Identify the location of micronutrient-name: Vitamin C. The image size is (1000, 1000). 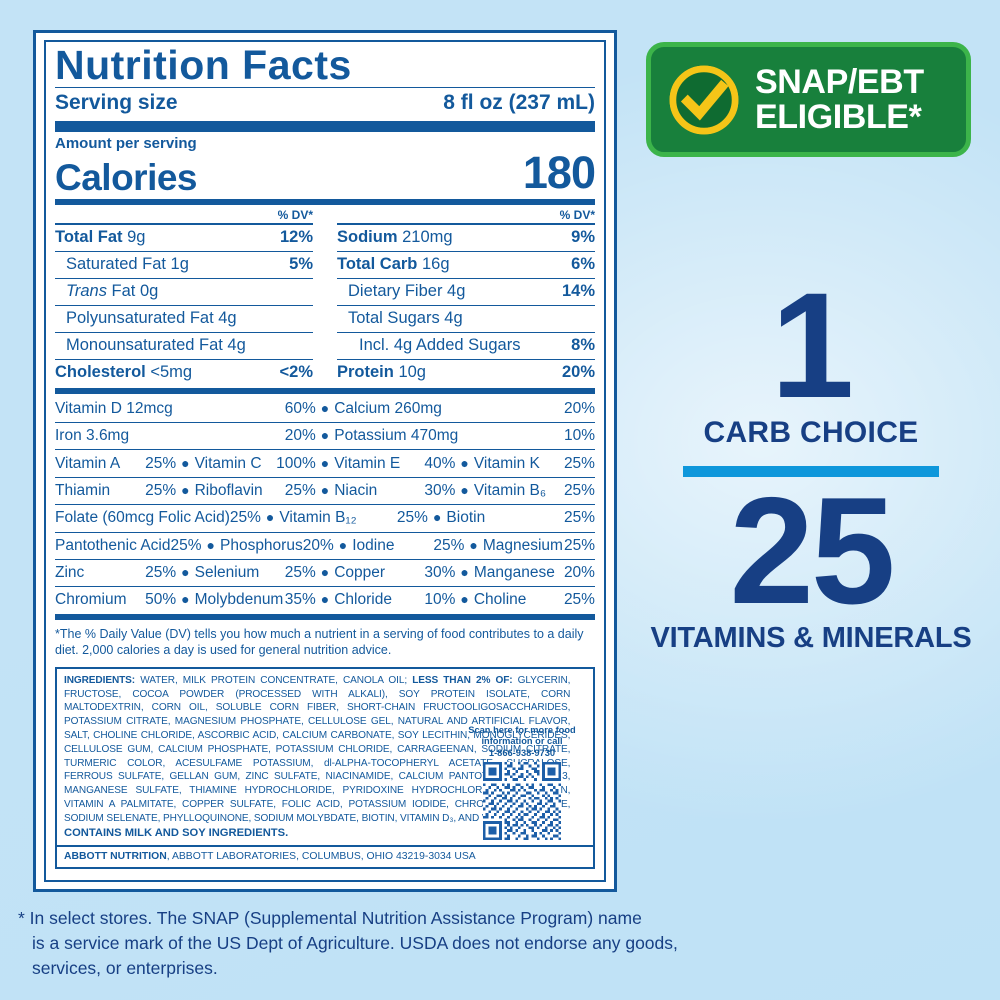
(228, 463).